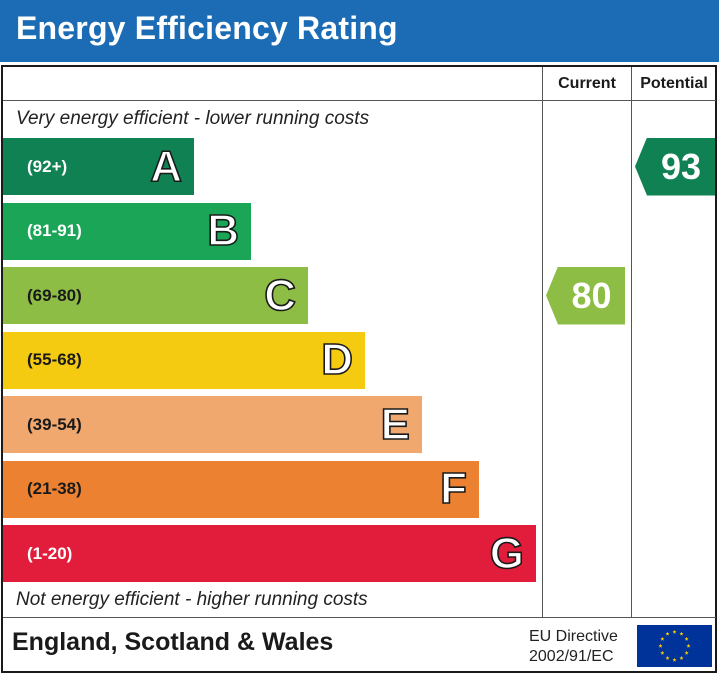  Describe the element at coordinates (591, 295) in the screenshot. I see `current-rating-value: 80` at that location.